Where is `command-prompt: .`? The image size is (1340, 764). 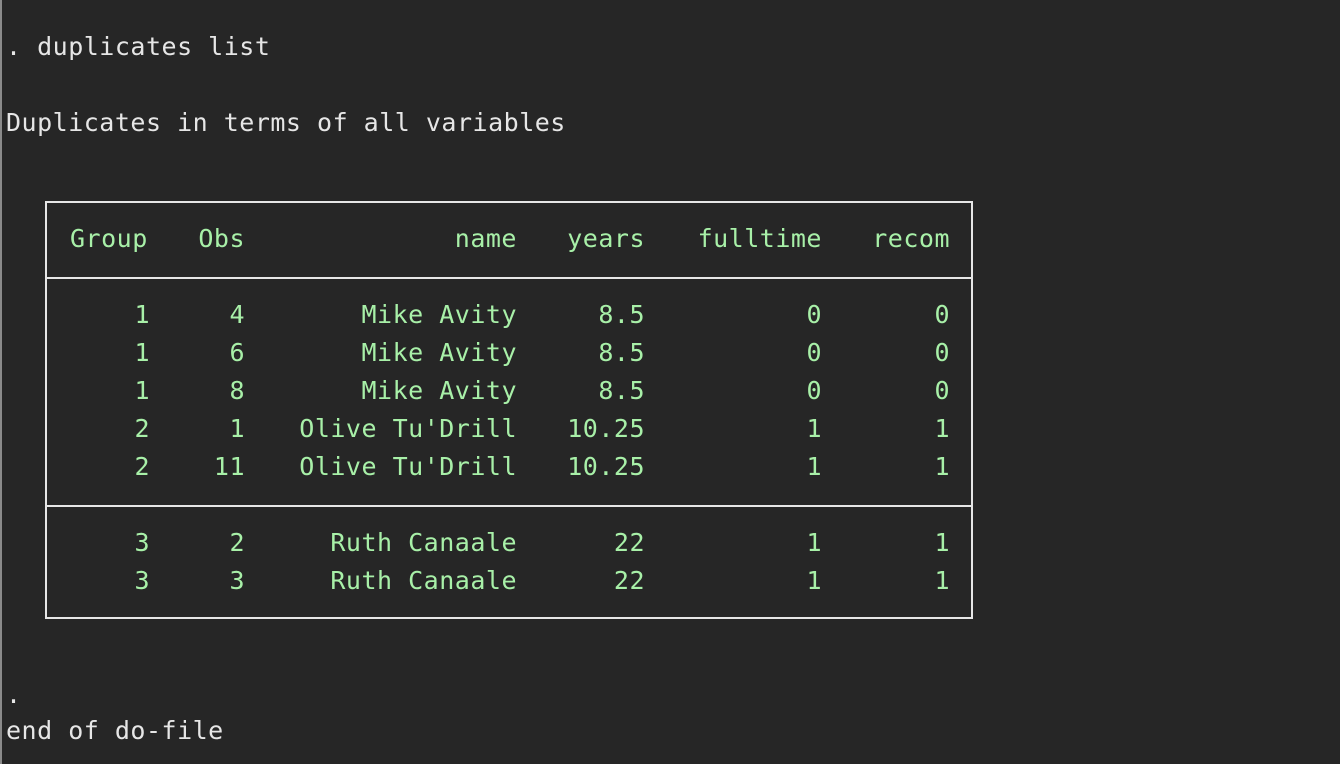 command-prompt: . is located at coordinates (14, 694).